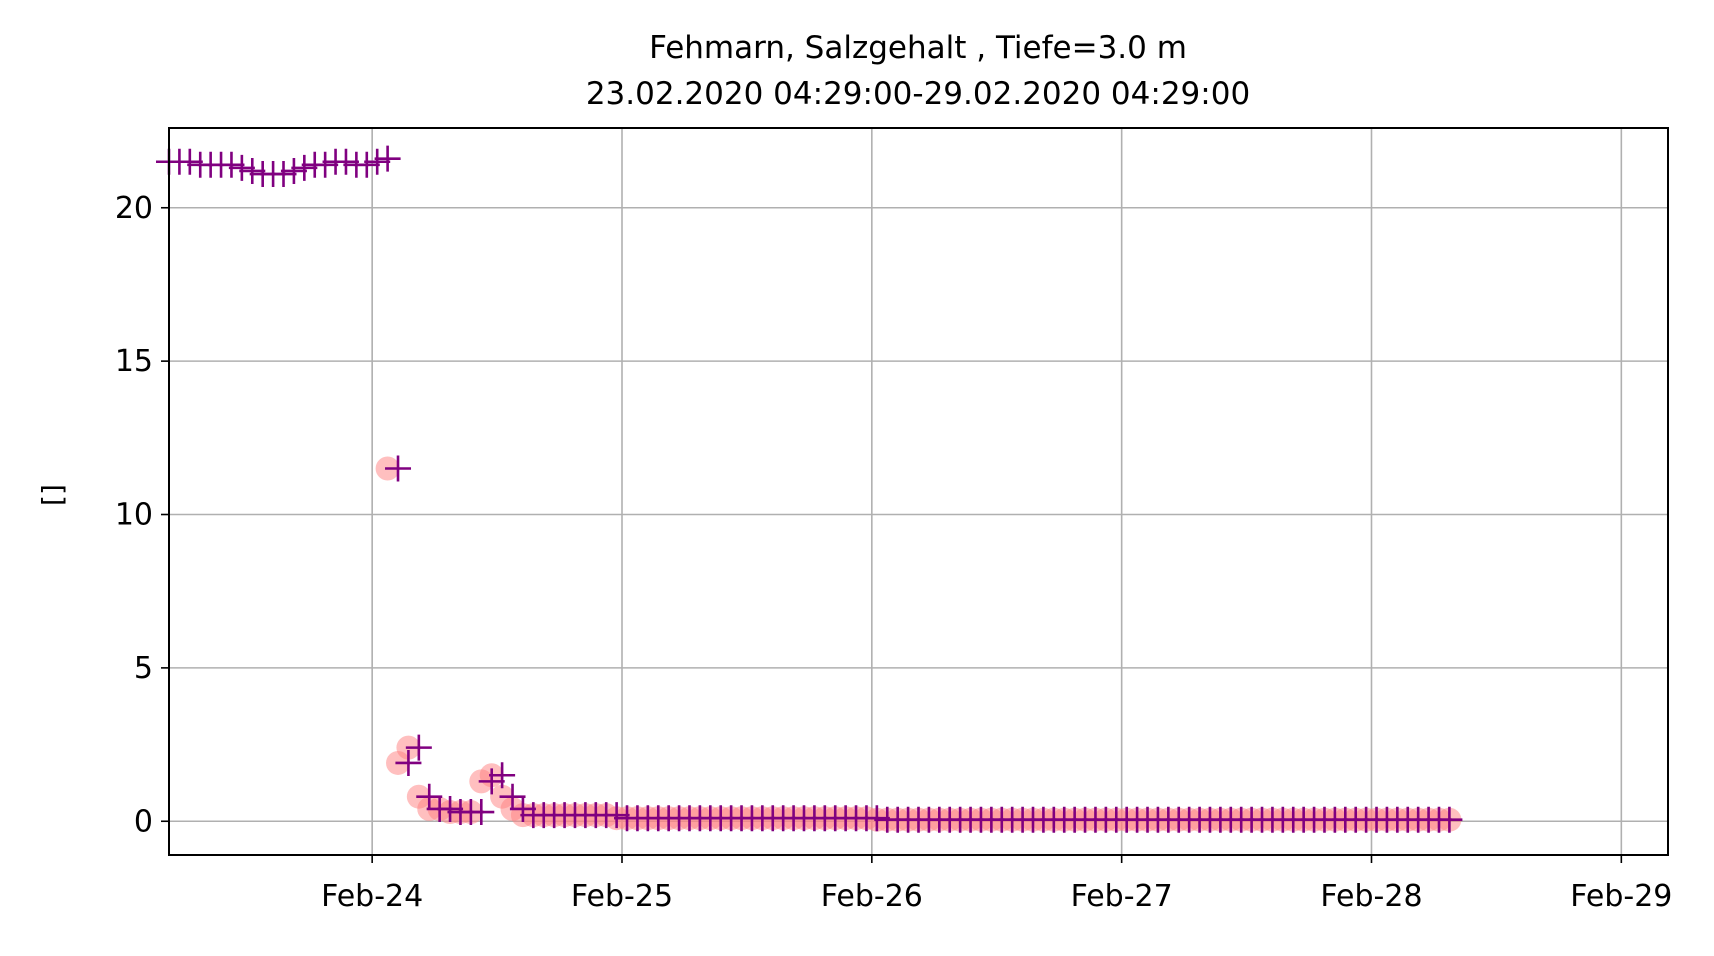 Image resolution: width=1714 pixels, height=956 pixels. What do you see at coordinates (143, 821) in the screenshot?
I see `y-tick-label: 0` at bounding box center [143, 821].